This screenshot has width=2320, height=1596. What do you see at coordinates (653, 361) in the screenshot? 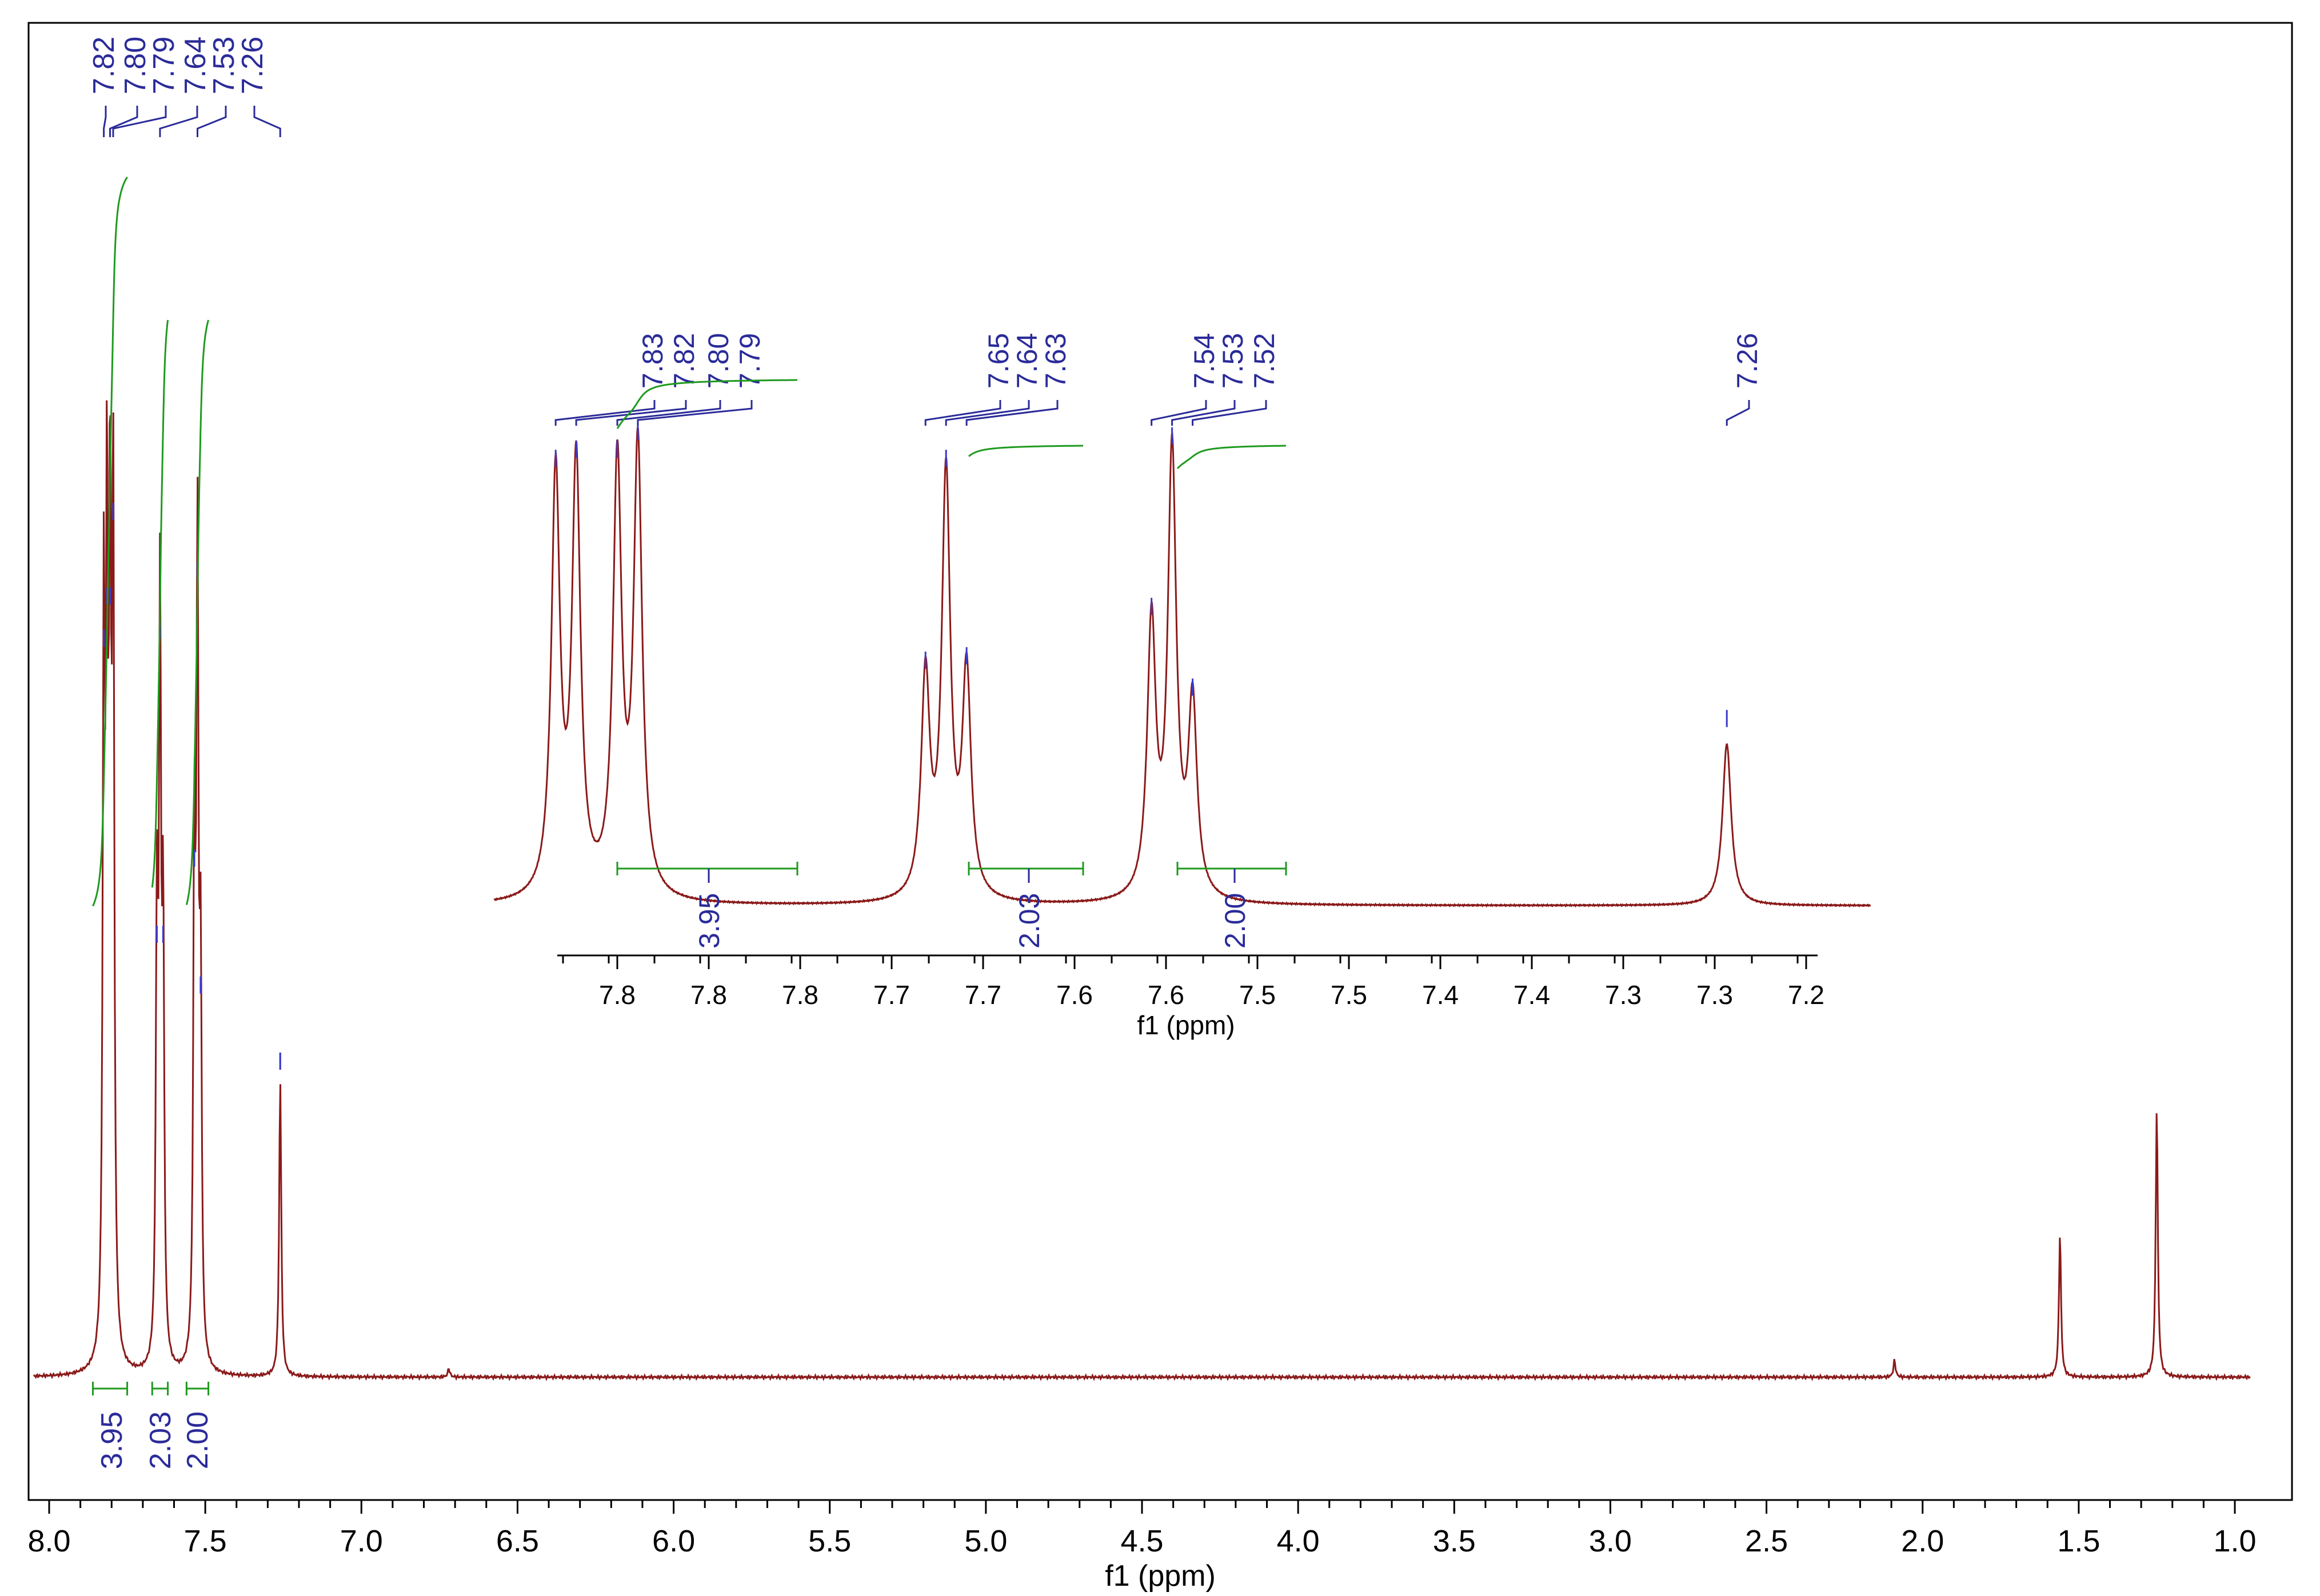
I see `inset-peak-label: 7.83` at bounding box center [653, 361].